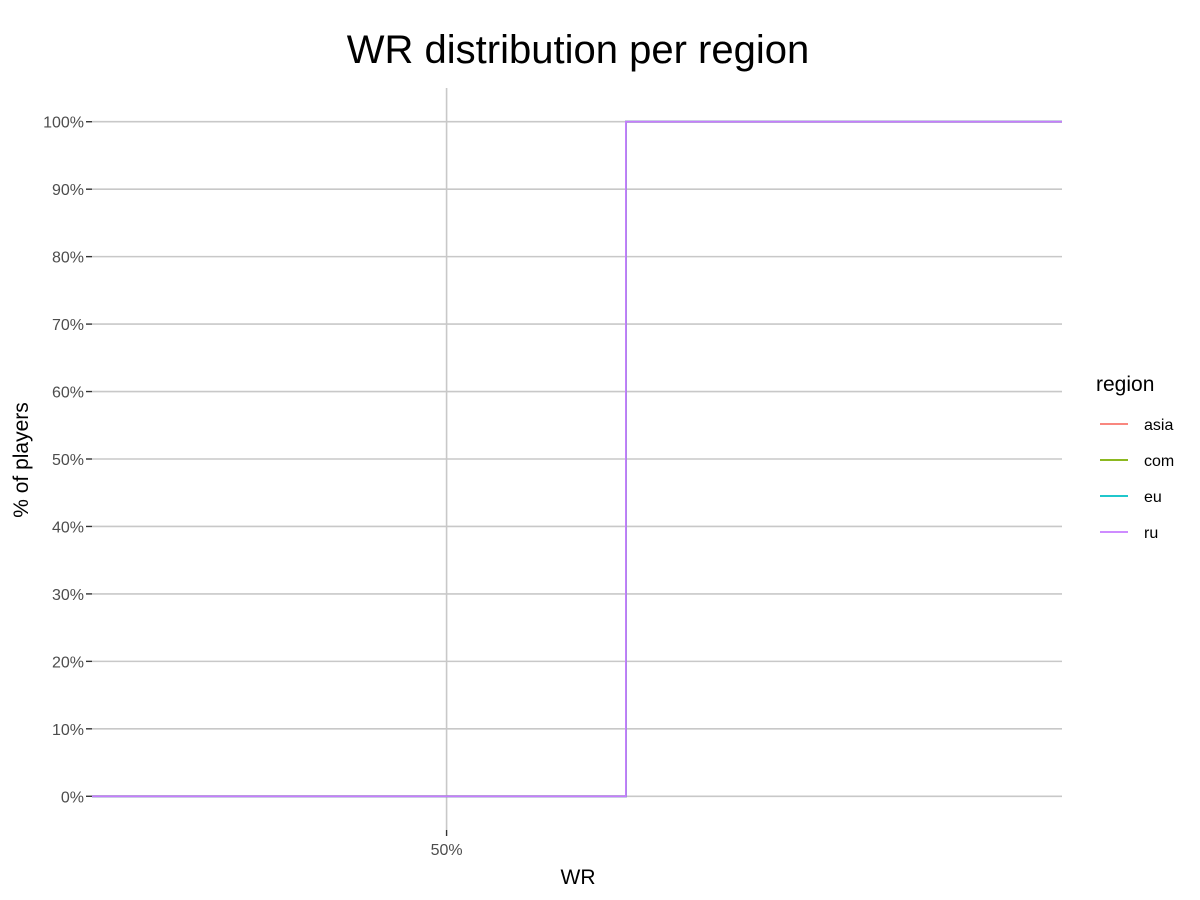  Describe the element at coordinates (21, 460) in the screenshot. I see `y-axis-title: % of players` at that location.